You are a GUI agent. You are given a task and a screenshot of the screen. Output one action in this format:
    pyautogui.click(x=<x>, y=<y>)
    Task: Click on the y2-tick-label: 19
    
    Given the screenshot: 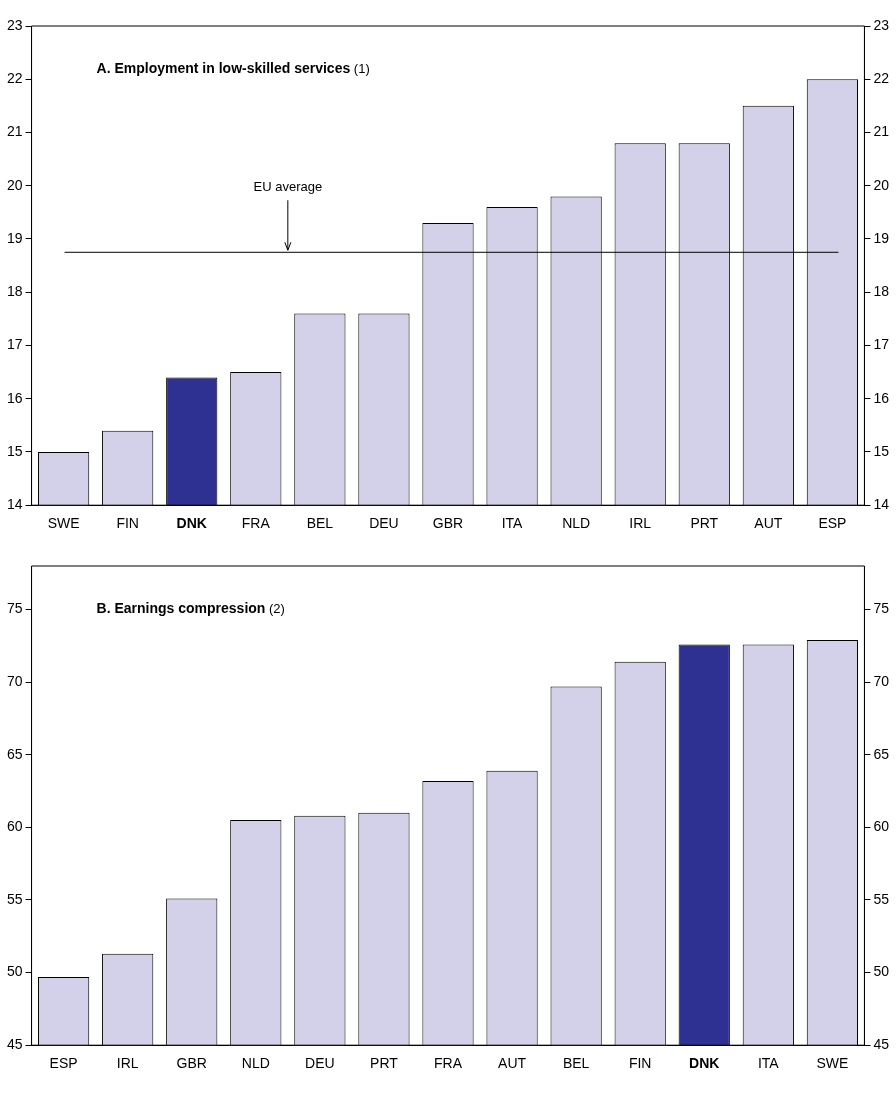 What is the action you would take?
    pyautogui.click(x=881, y=237)
    